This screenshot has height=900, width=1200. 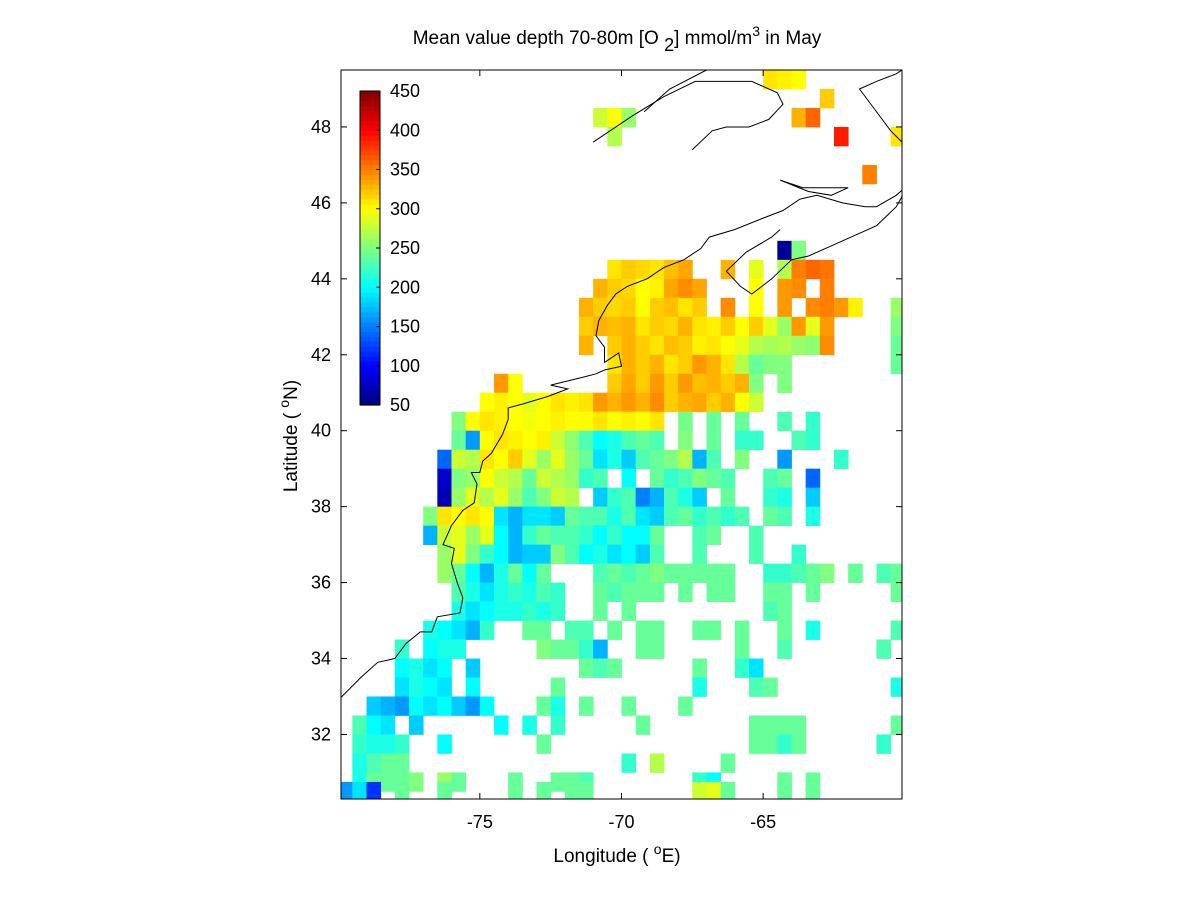 I want to click on x-tick-label: -70, so click(x=621, y=822).